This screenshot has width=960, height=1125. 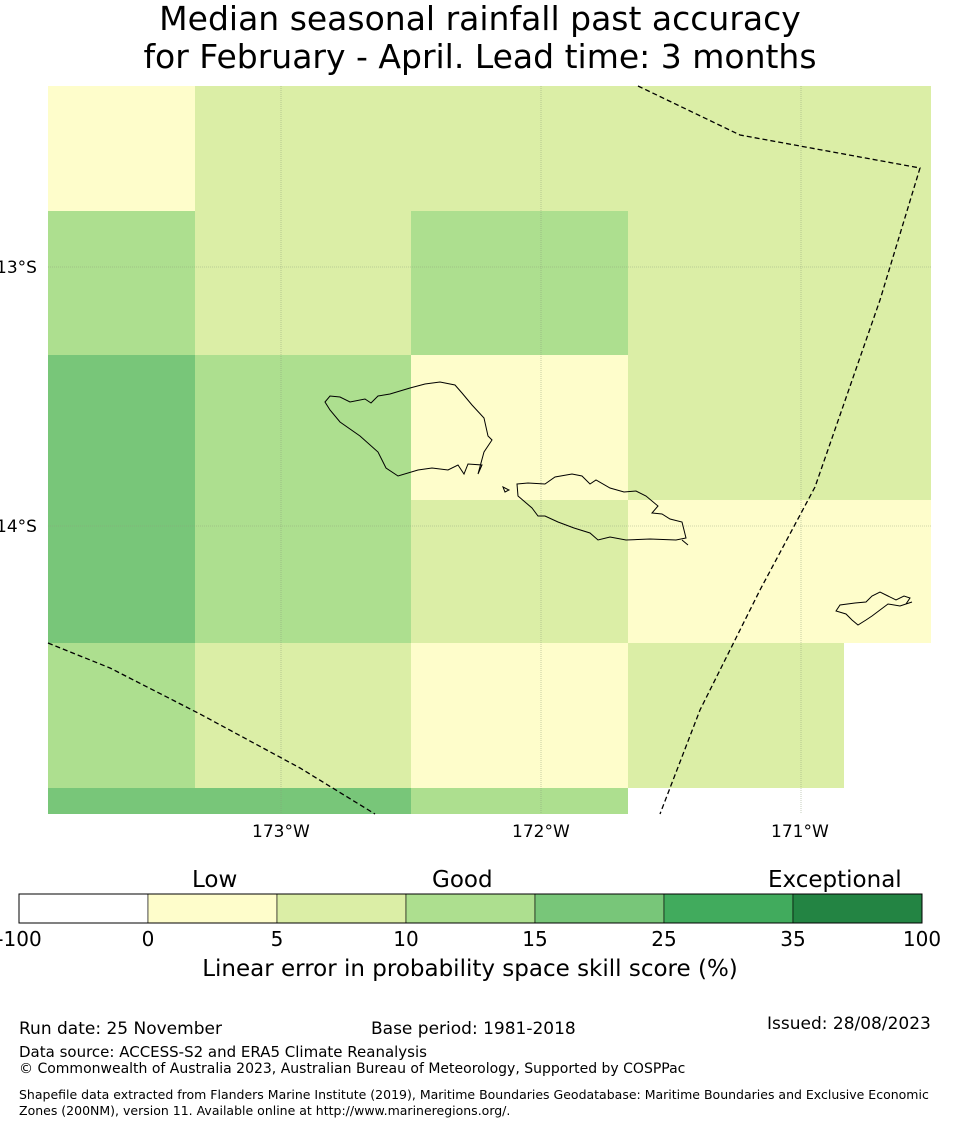 What do you see at coordinates (480, 19) in the screenshot?
I see `title-line-1: Median seasonal rainfall past accuracy` at bounding box center [480, 19].